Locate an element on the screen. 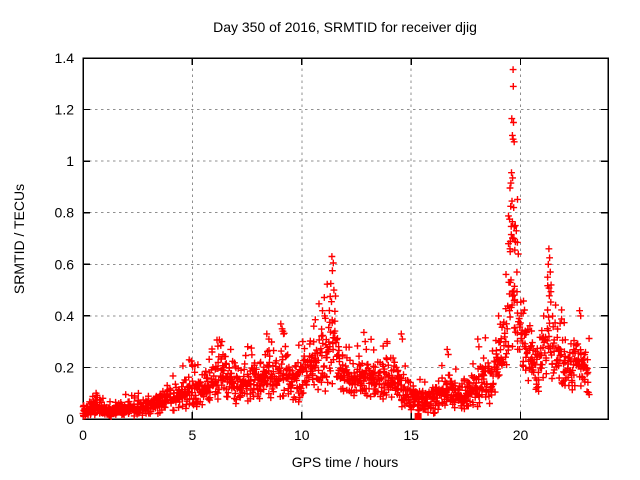 Image resolution: width=640 pixels, height=480 pixels. x-tick-label: 15 is located at coordinates (411, 435).